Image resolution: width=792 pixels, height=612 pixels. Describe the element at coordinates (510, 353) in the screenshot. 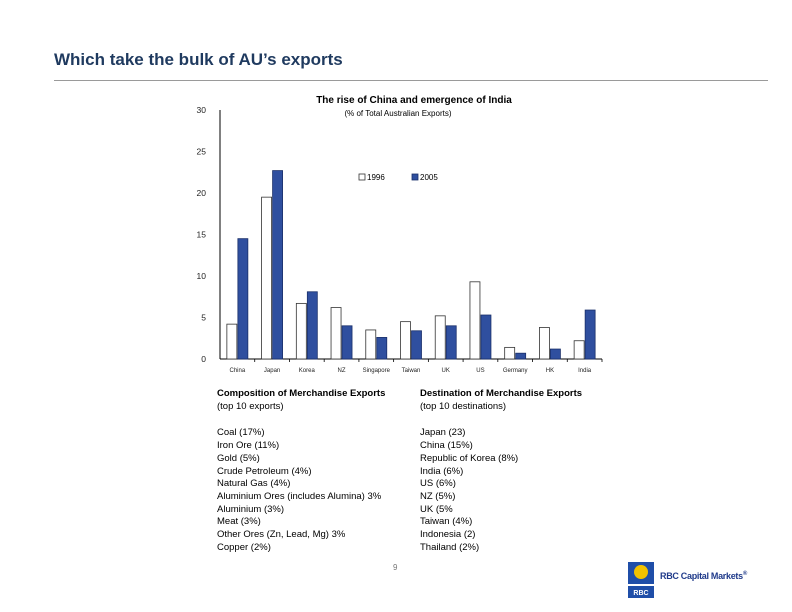

I see `bar-1996-germany` at that location.